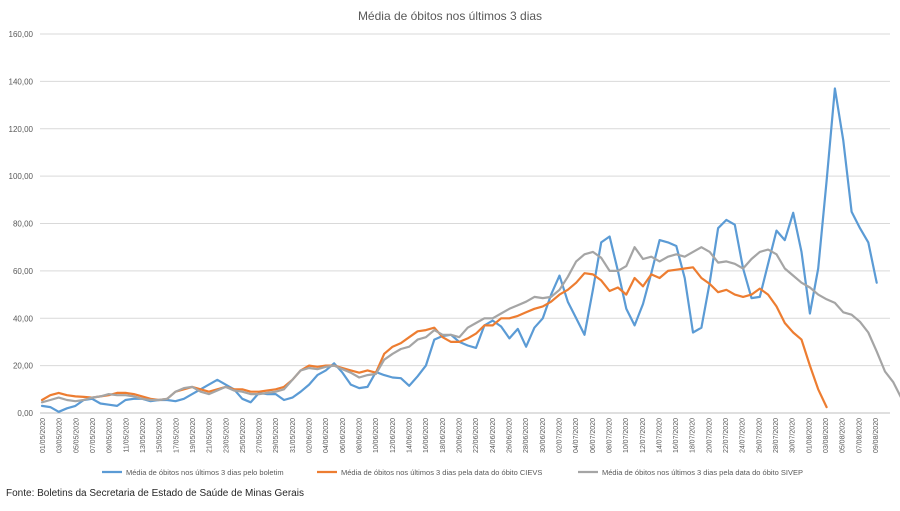  What do you see at coordinates (326, 435) in the screenshot?
I see `x-tick-label: 04/06/2020` at bounding box center [326, 435].